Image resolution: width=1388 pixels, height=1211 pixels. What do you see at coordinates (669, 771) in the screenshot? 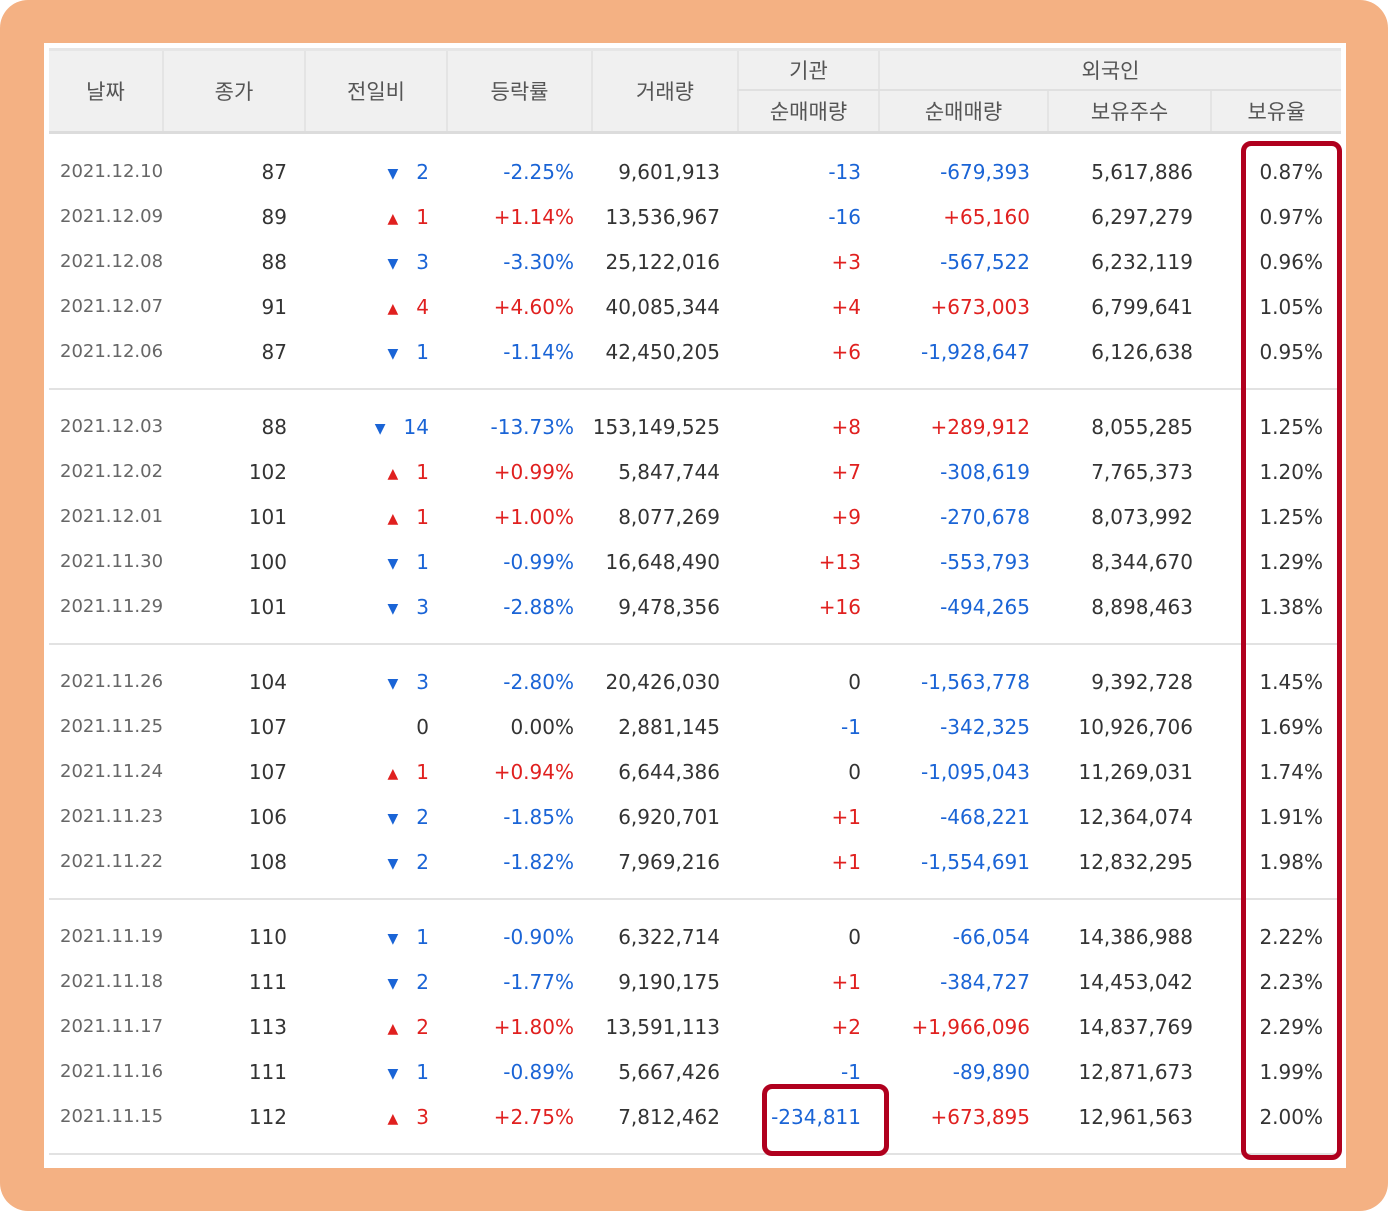
I see `volume-cell: 6,644,386` at bounding box center [669, 771].